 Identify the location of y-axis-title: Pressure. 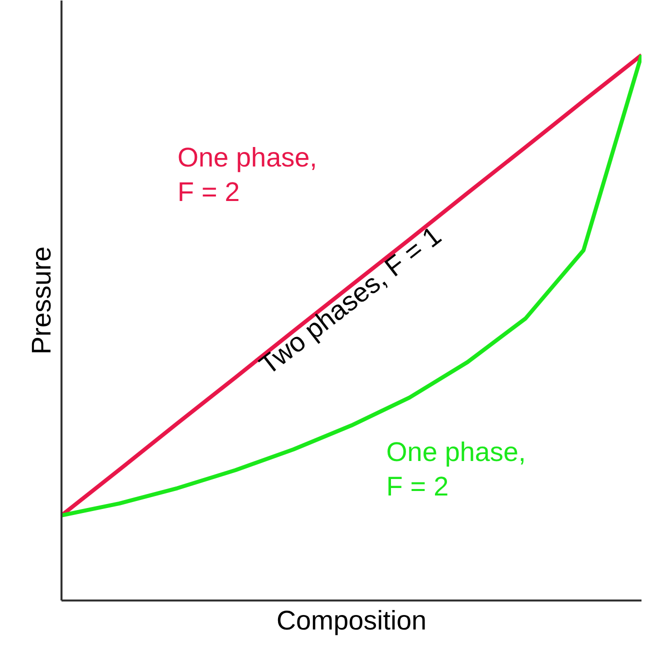
(41, 300).